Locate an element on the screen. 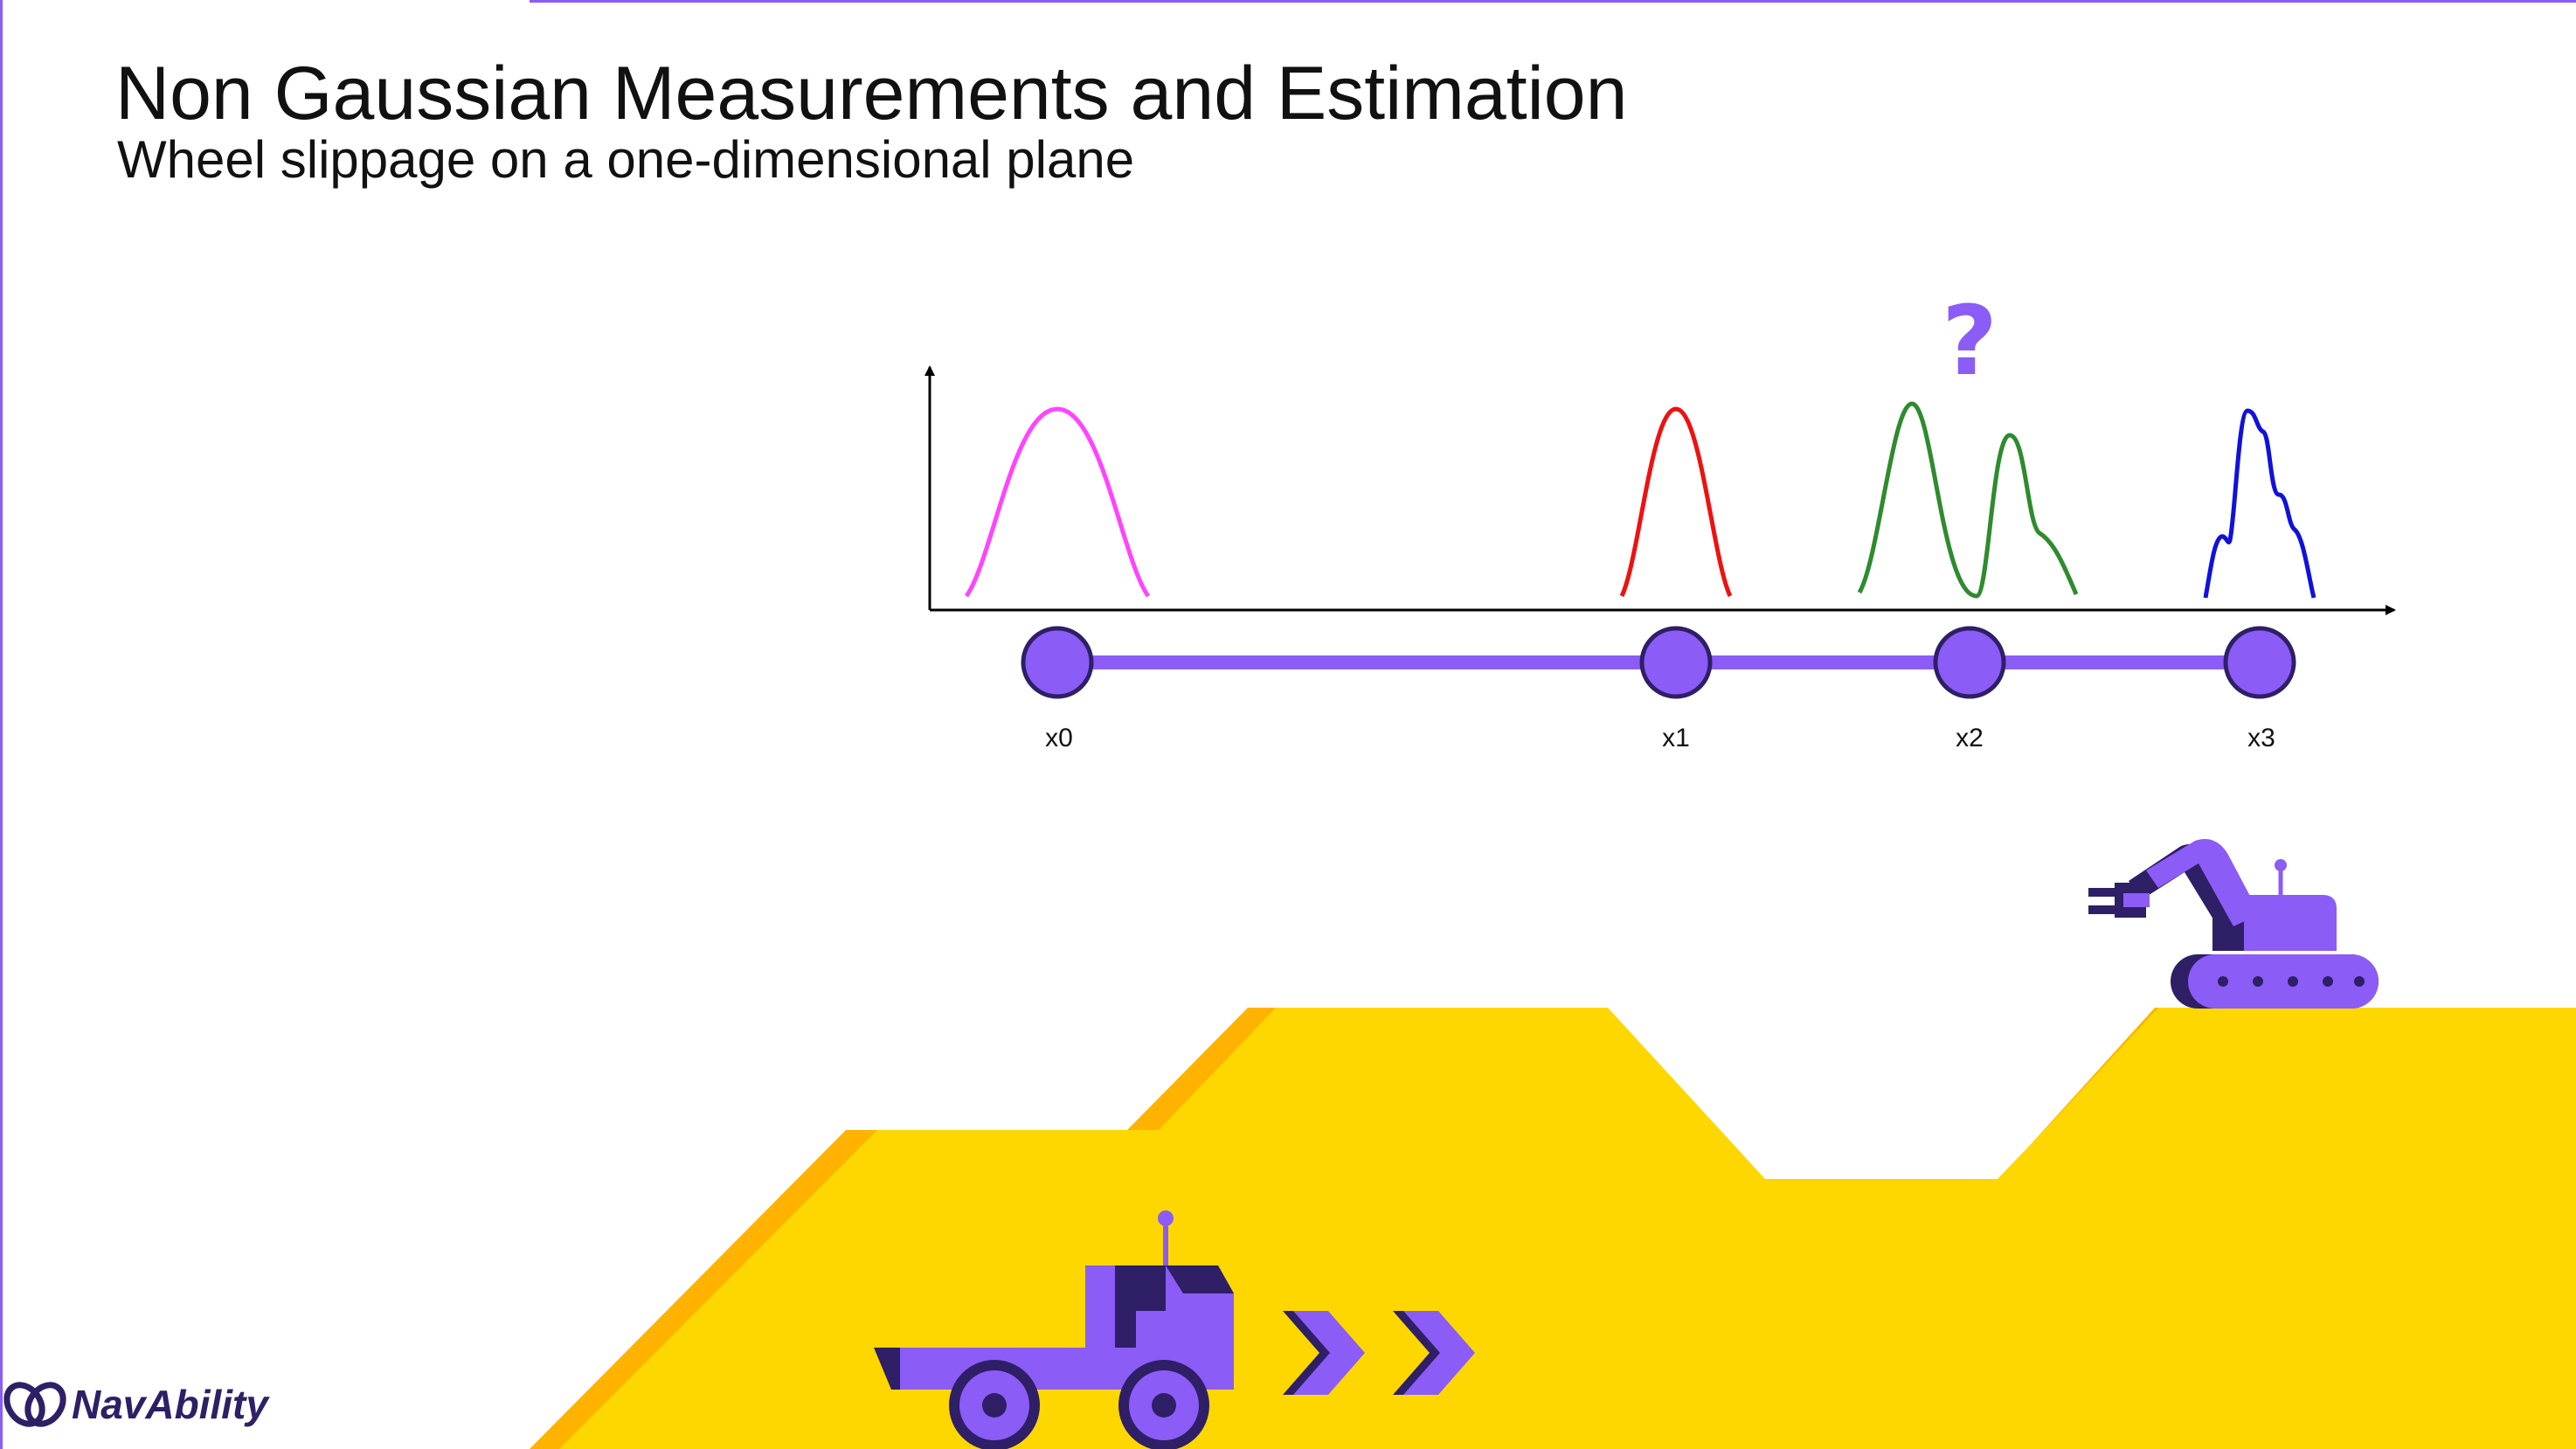 This screenshot has height=1449, width=2576. question-mark: ? is located at coordinates (1970, 341).